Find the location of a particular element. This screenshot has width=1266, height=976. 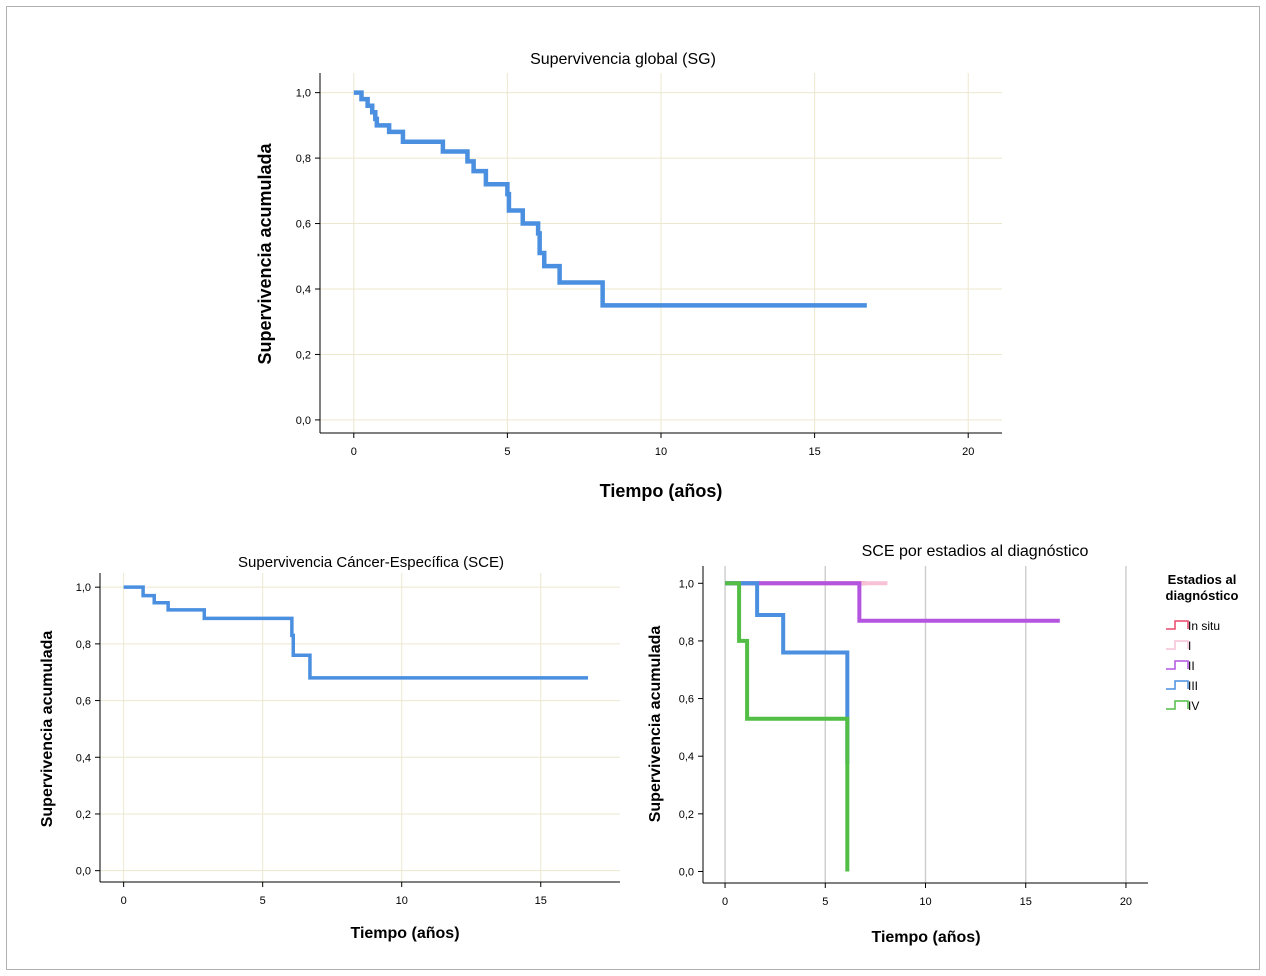

sce-y-label: Supervivencia acumulada is located at coordinates (47, 729).